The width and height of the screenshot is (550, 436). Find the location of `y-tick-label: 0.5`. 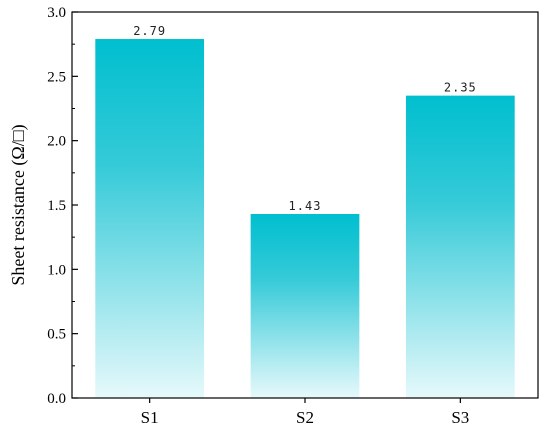

y-tick-label: 0.5 is located at coordinates (56, 335).